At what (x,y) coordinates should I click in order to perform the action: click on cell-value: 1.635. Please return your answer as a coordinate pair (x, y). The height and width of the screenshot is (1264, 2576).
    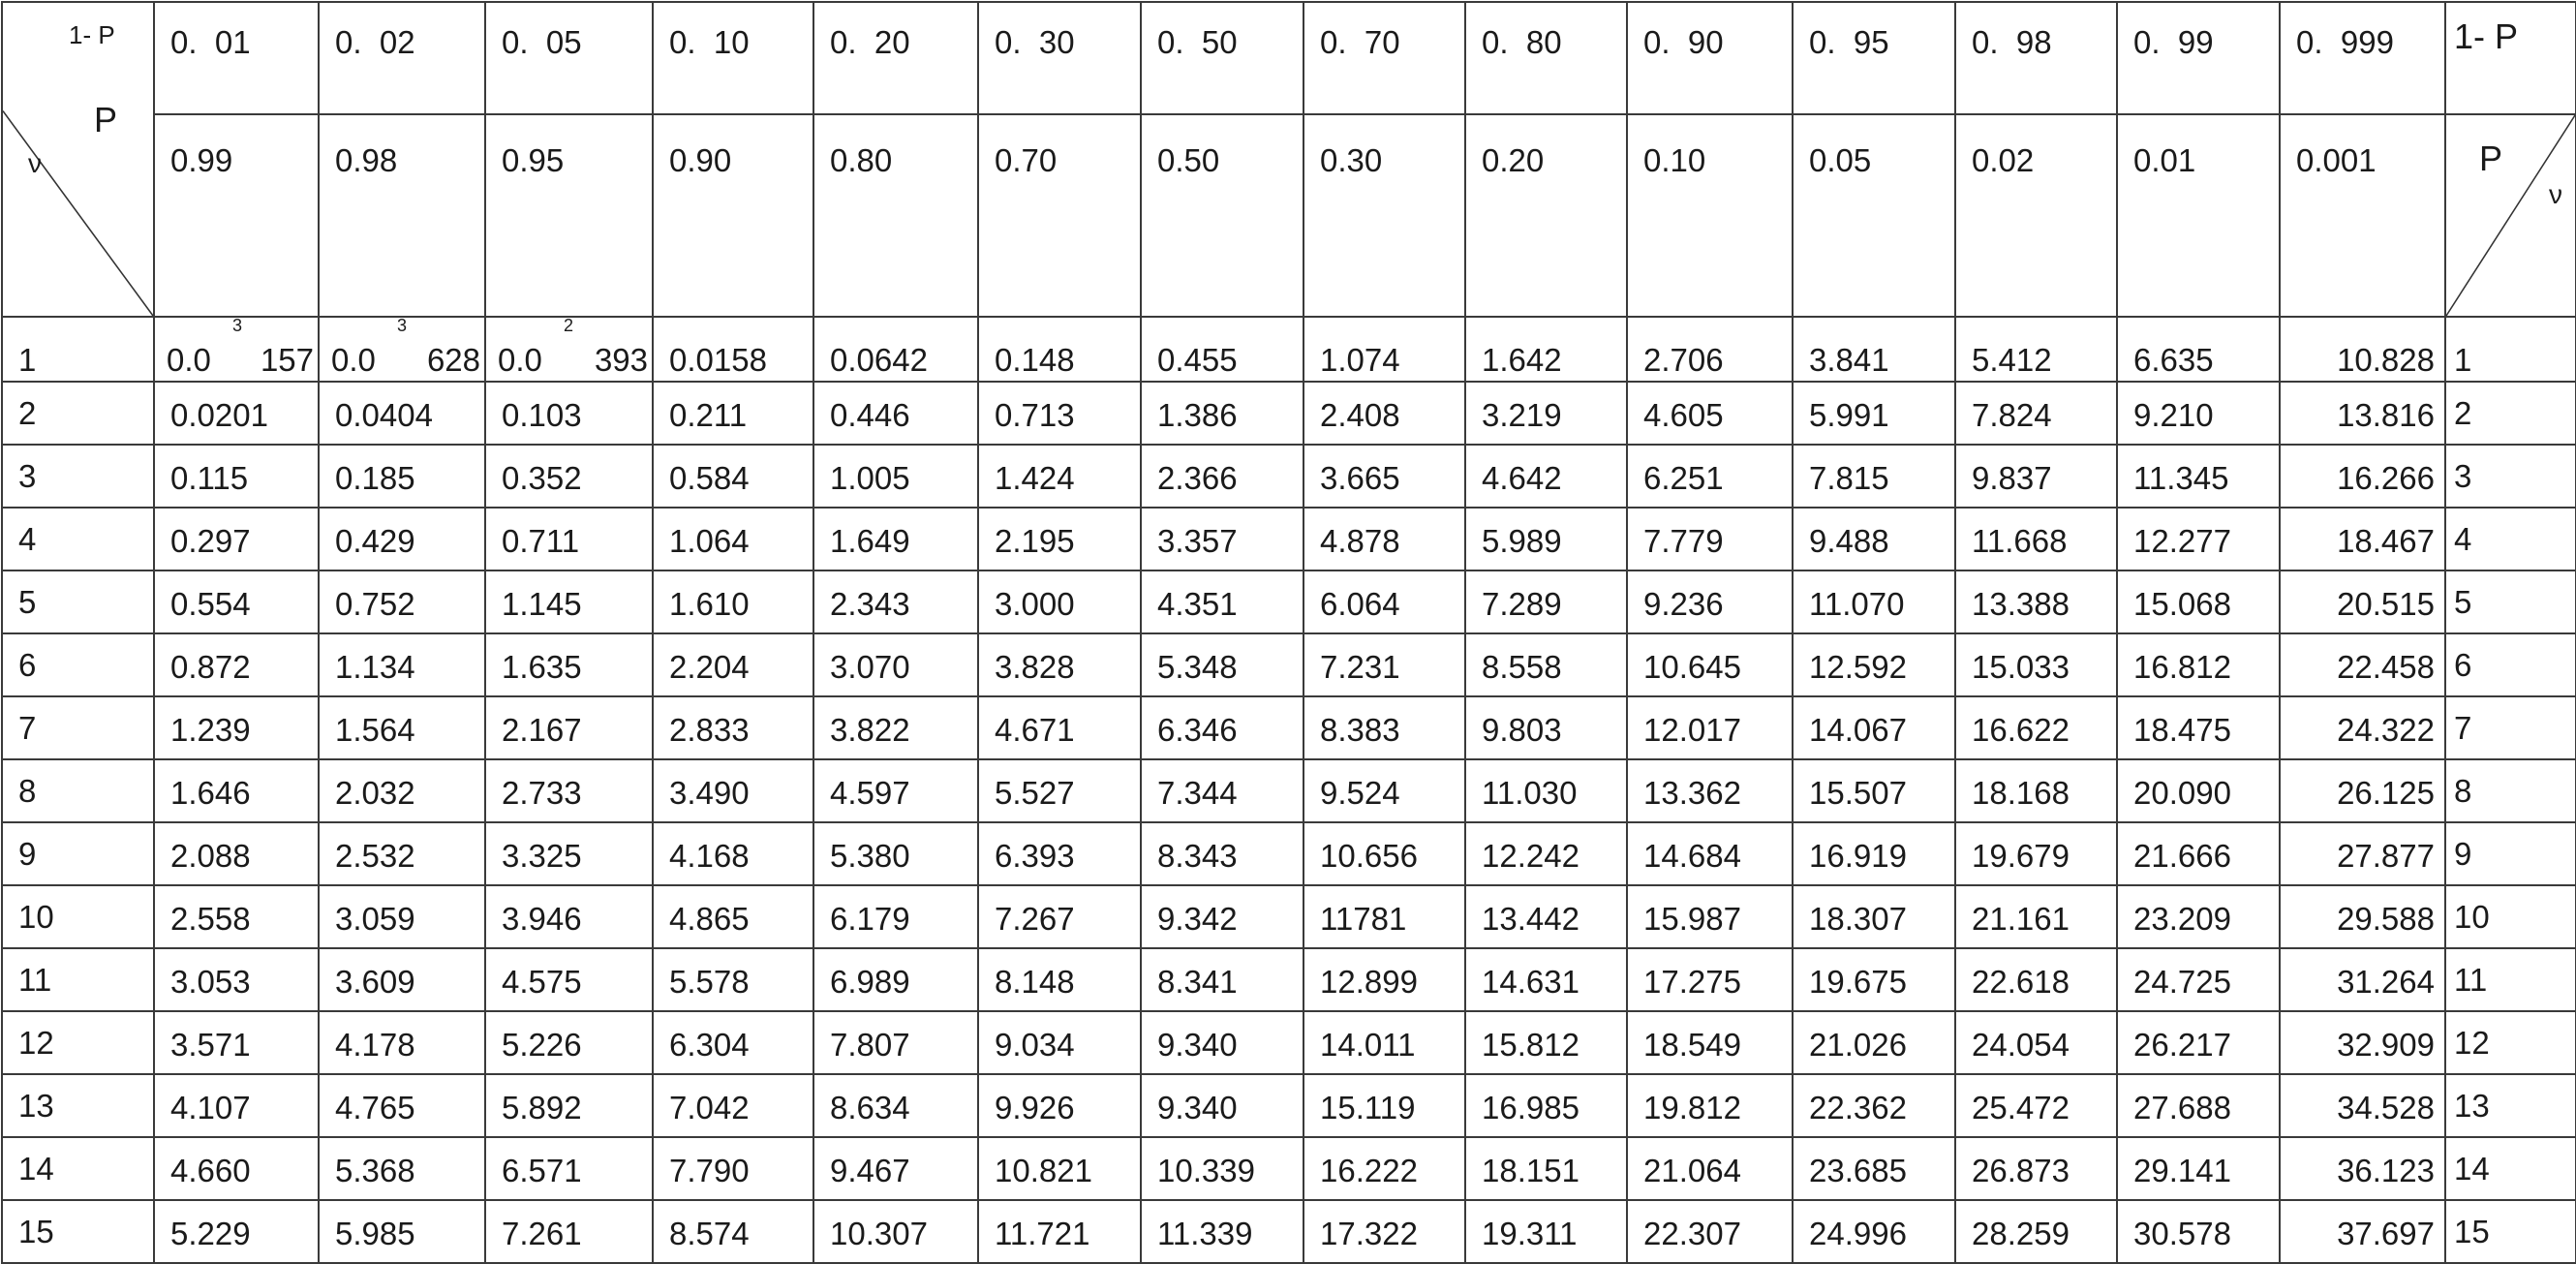
    Looking at the image, I should click on (569, 665).